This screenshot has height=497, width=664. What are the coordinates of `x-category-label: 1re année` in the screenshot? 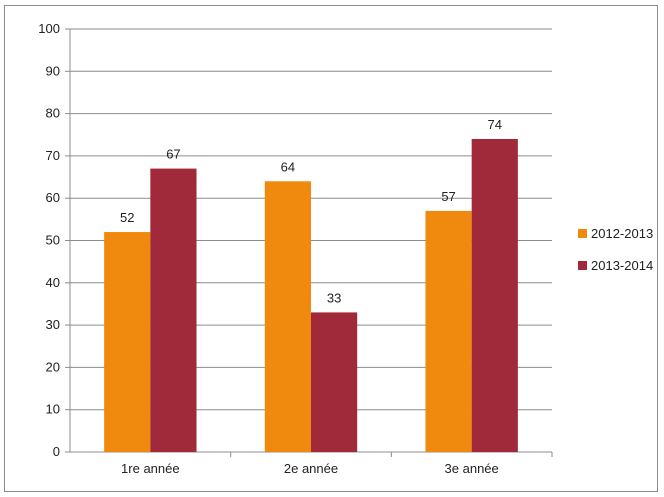 It's located at (150, 468).